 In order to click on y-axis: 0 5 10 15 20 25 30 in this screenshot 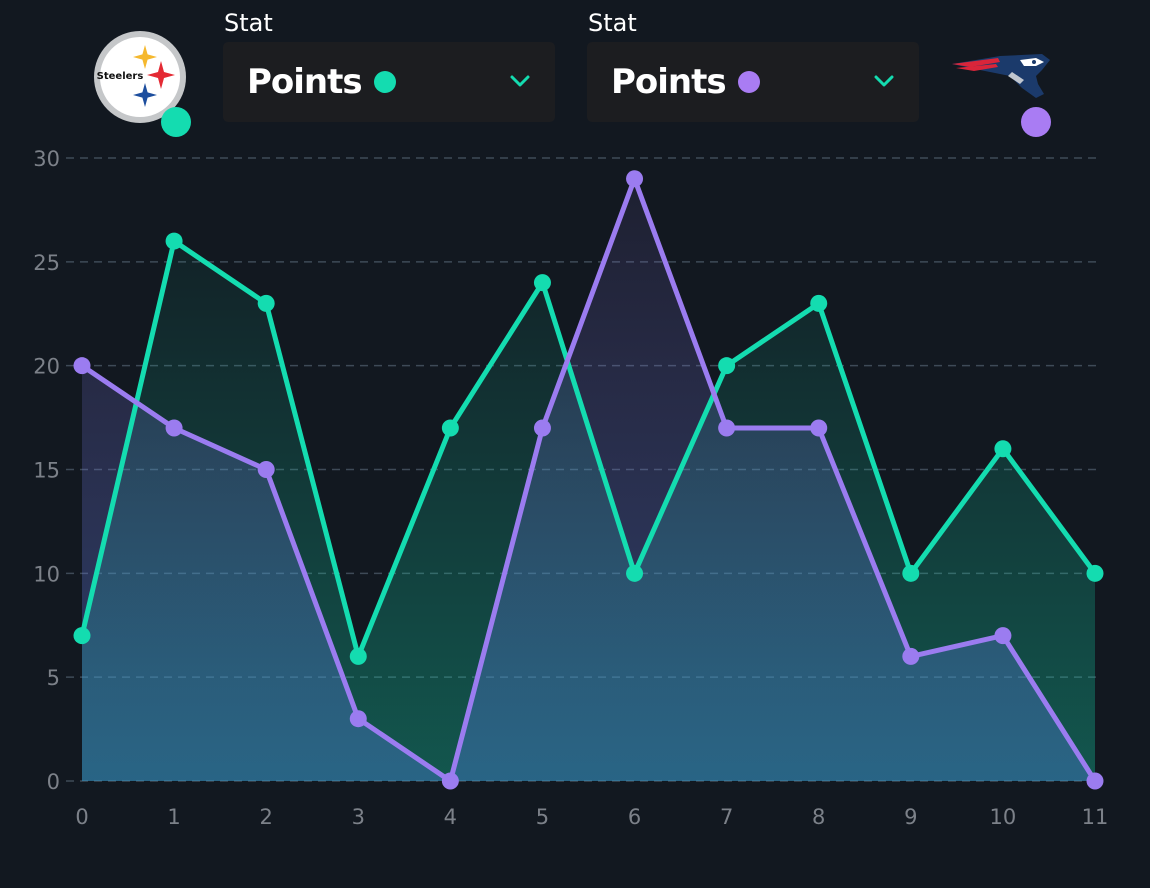, I will do `click(46, 470)`.